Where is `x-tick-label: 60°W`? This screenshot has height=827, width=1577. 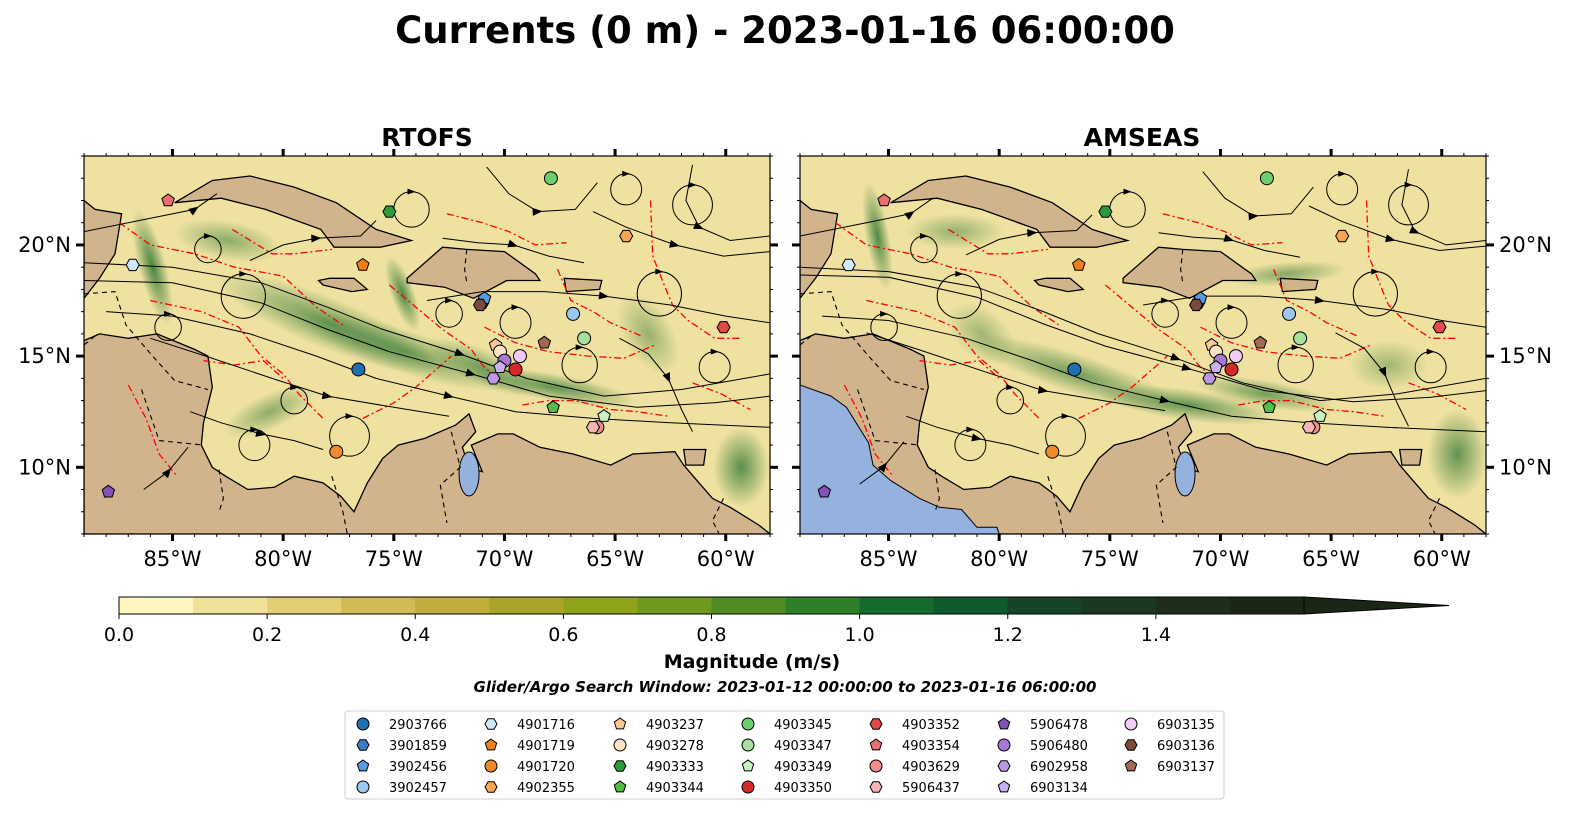
x-tick-label: 60°W is located at coordinates (726, 559).